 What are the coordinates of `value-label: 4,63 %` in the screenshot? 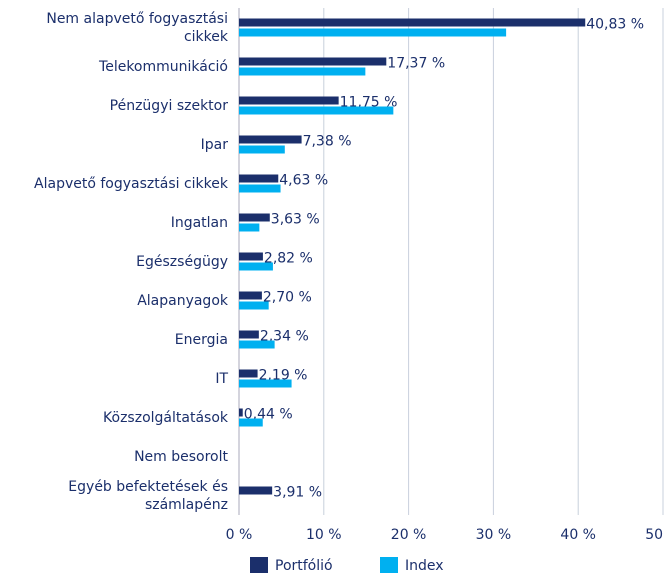 It's located at (303, 181).